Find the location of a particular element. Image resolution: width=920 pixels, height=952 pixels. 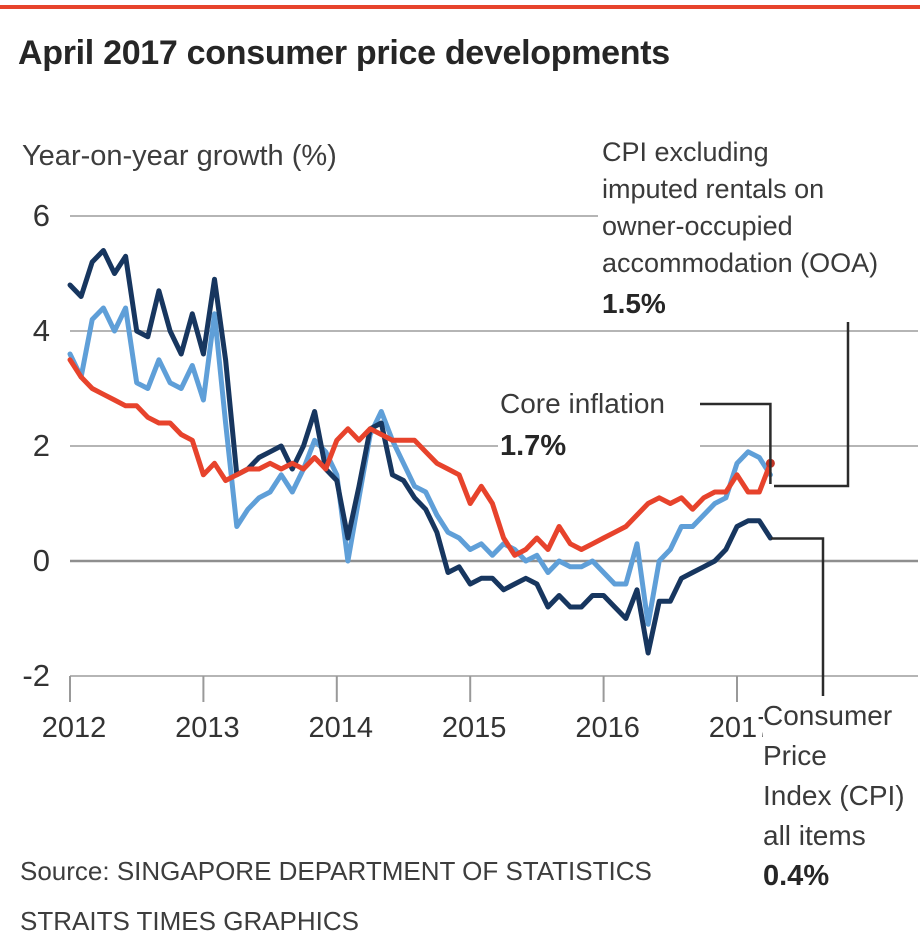

page-title: April 2017 consumer price developments is located at coordinates (344, 53).